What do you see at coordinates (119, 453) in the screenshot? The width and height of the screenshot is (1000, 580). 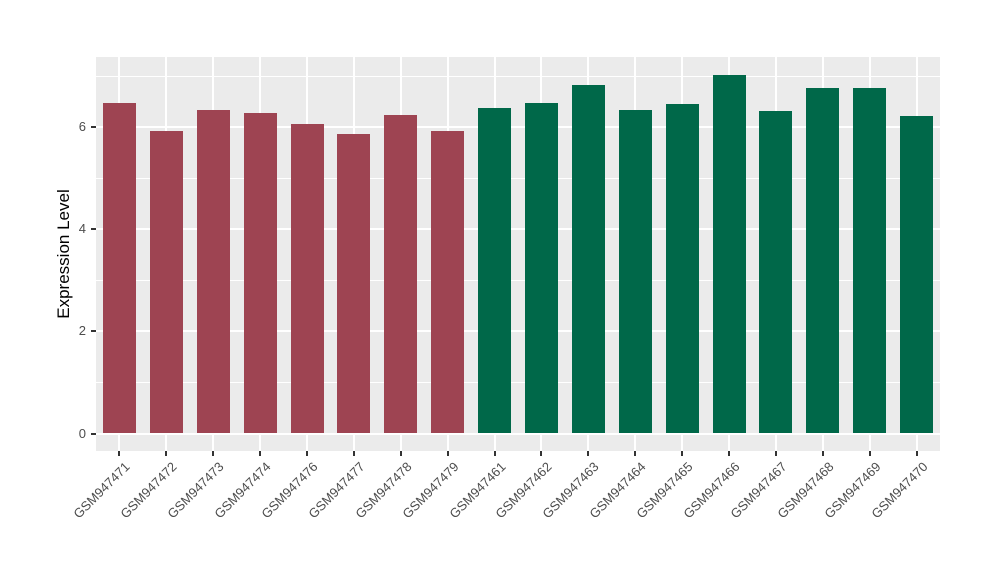 I see `x-tick-mark-GSM947471` at bounding box center [119, 453].